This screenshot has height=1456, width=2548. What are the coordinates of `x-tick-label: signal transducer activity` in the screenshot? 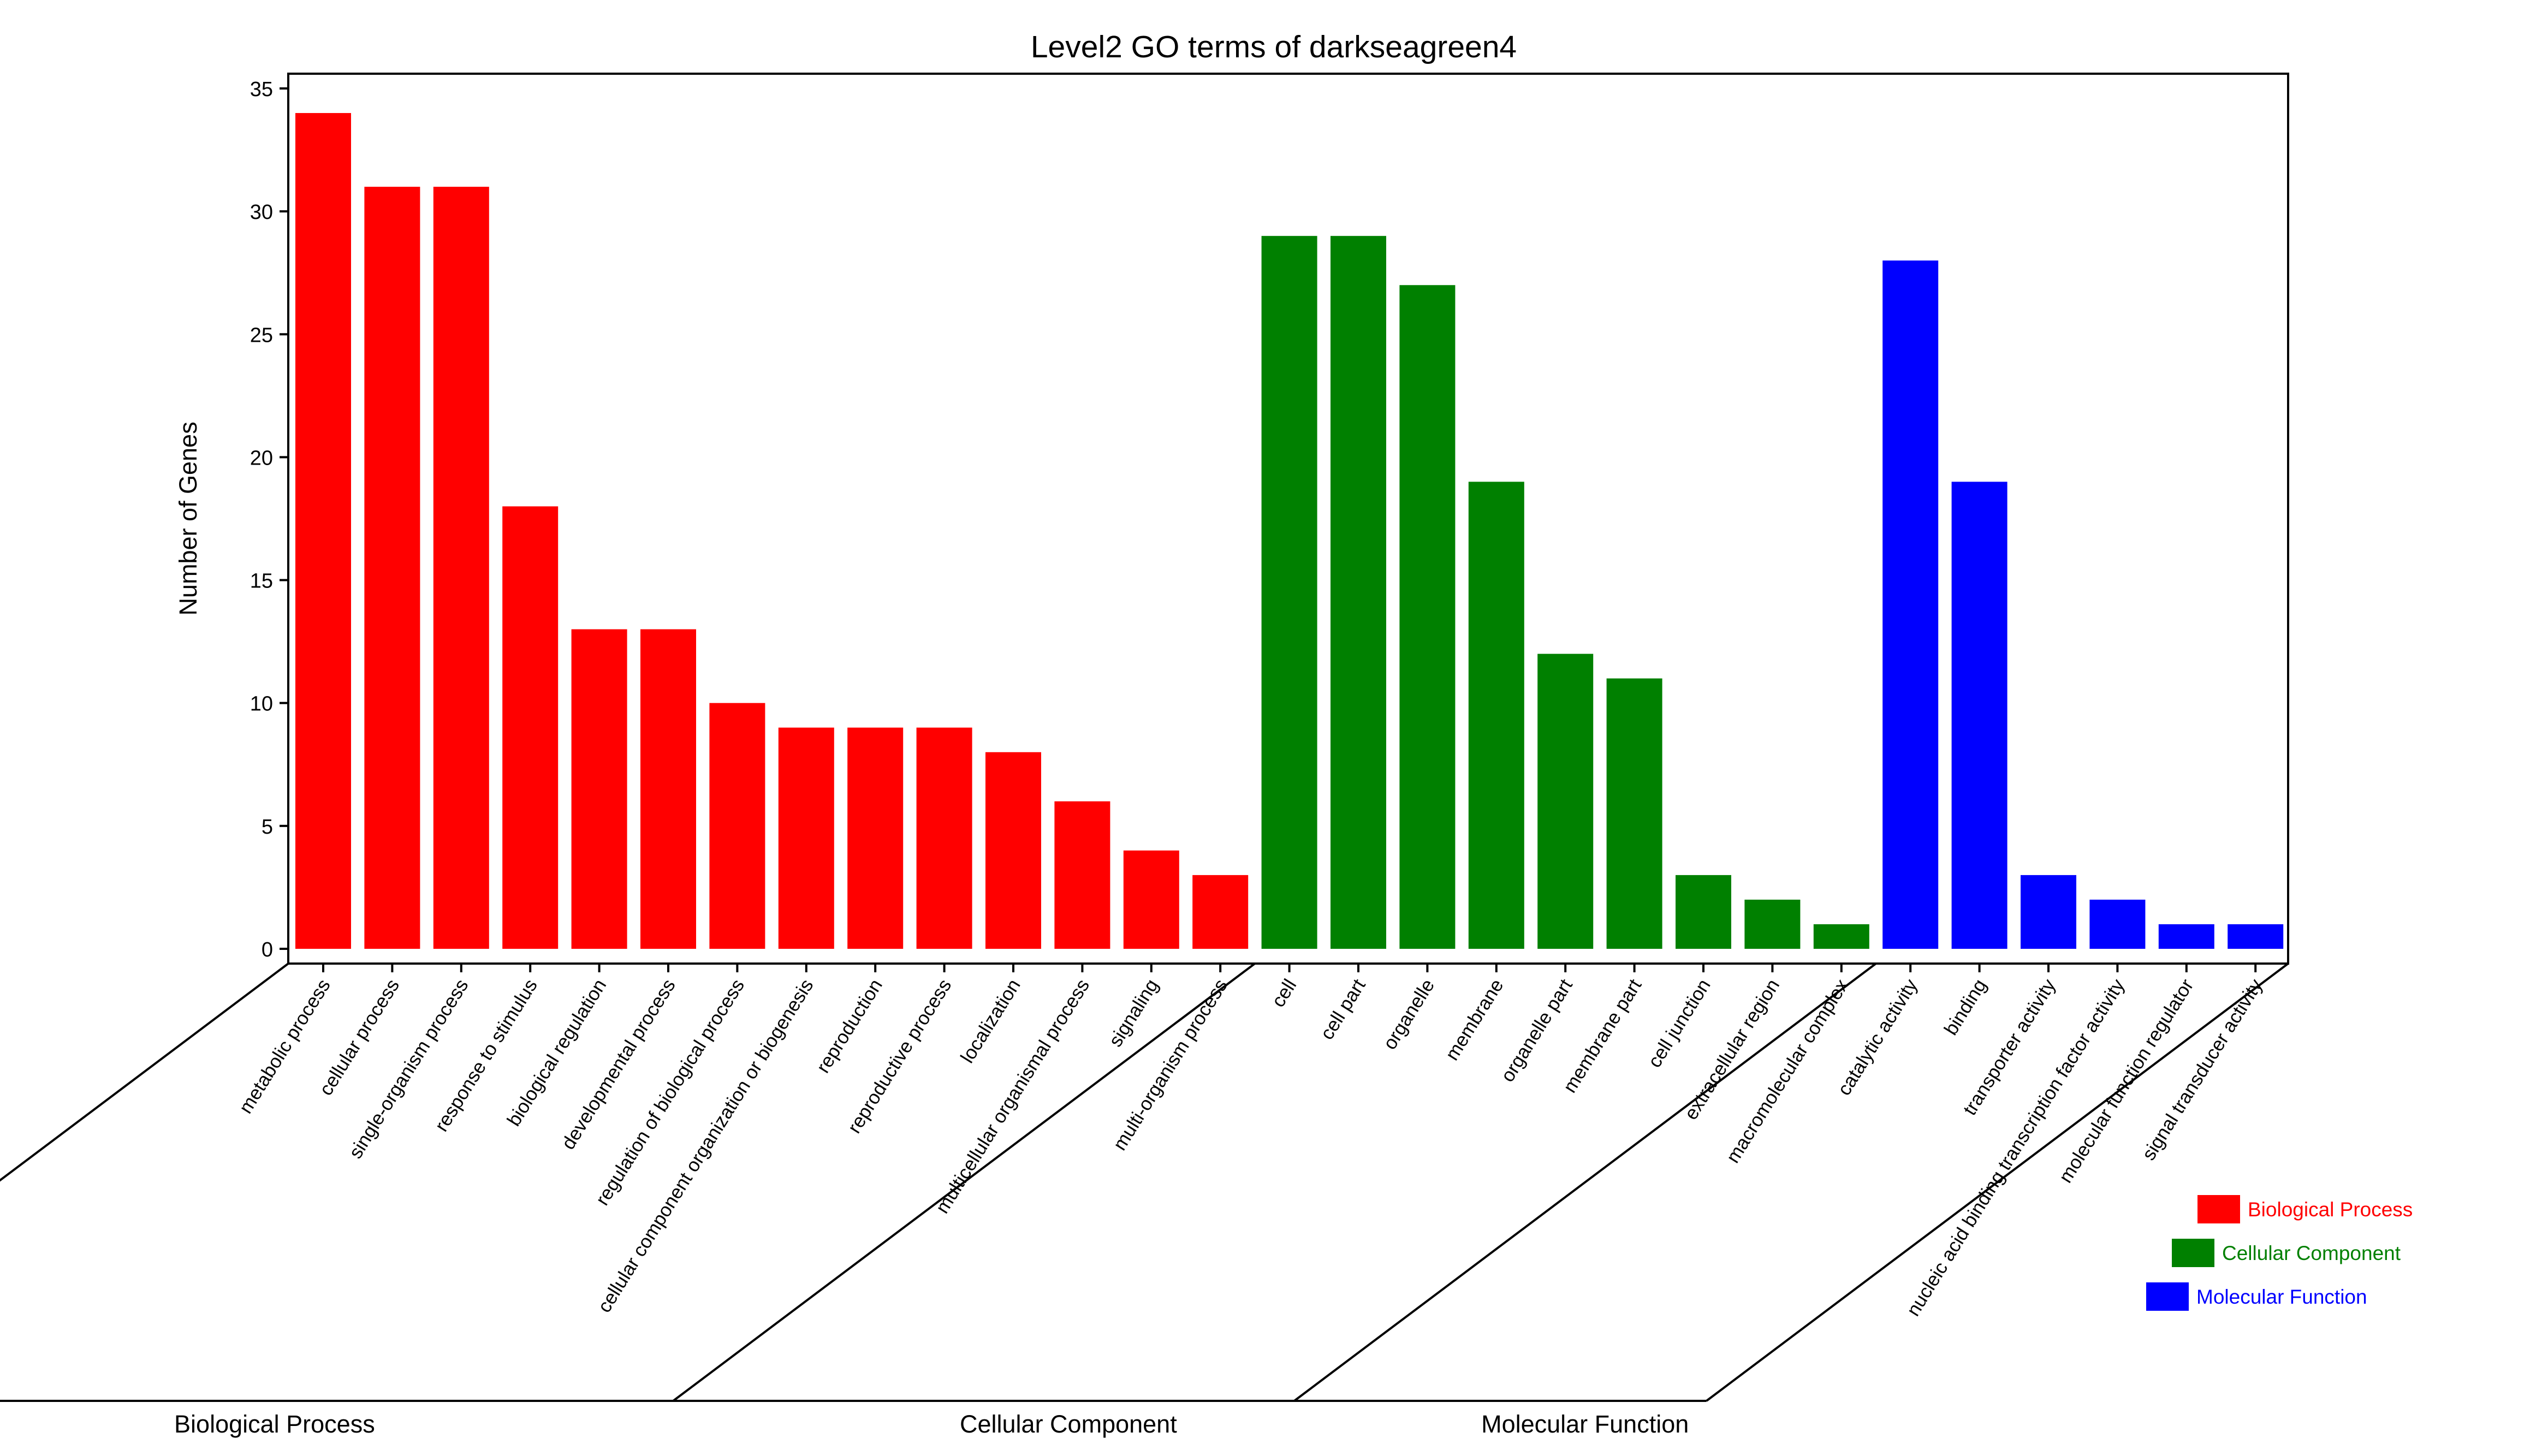 It's located at (2202, 1069).